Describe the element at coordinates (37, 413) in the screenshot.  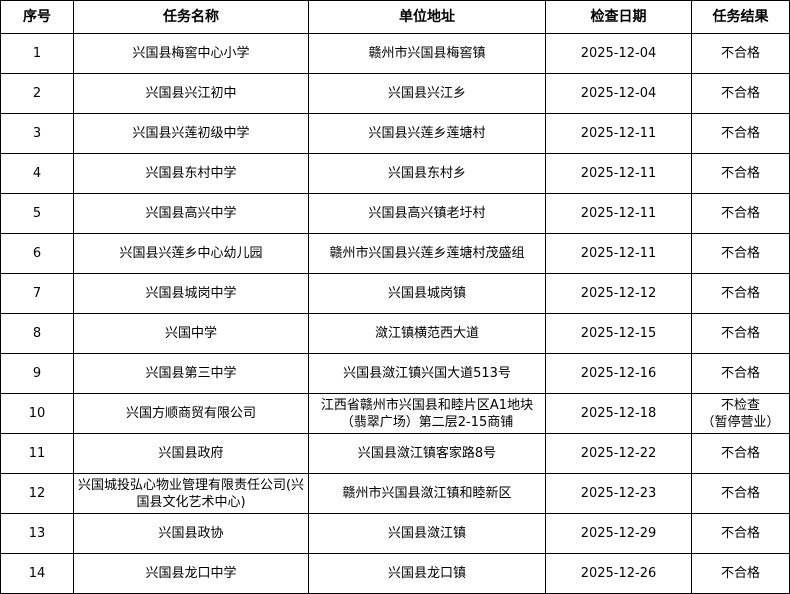
I see `cell-index: 10` at that location.